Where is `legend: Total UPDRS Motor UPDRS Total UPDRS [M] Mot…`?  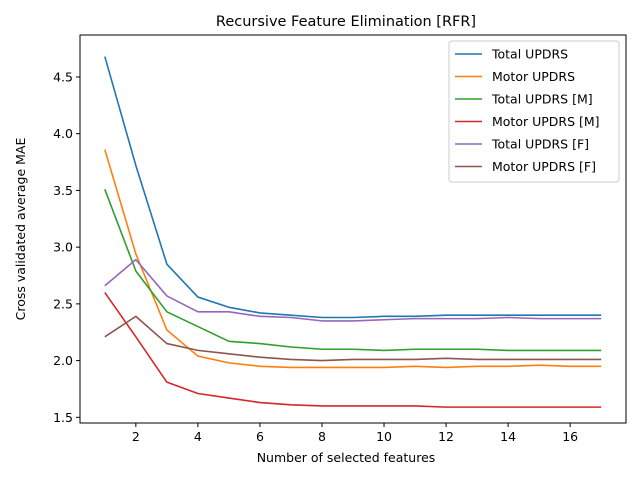
legend: Total UPDRS Motor UPDRS Total UPDRS [M] Mot… is located at coordinates (534, 111).